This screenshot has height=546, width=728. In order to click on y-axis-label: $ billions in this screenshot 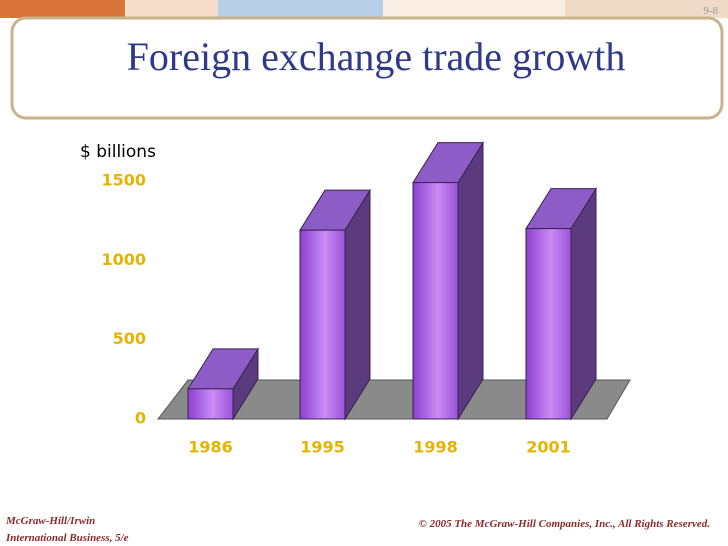, I will do `click(118, 152)`.